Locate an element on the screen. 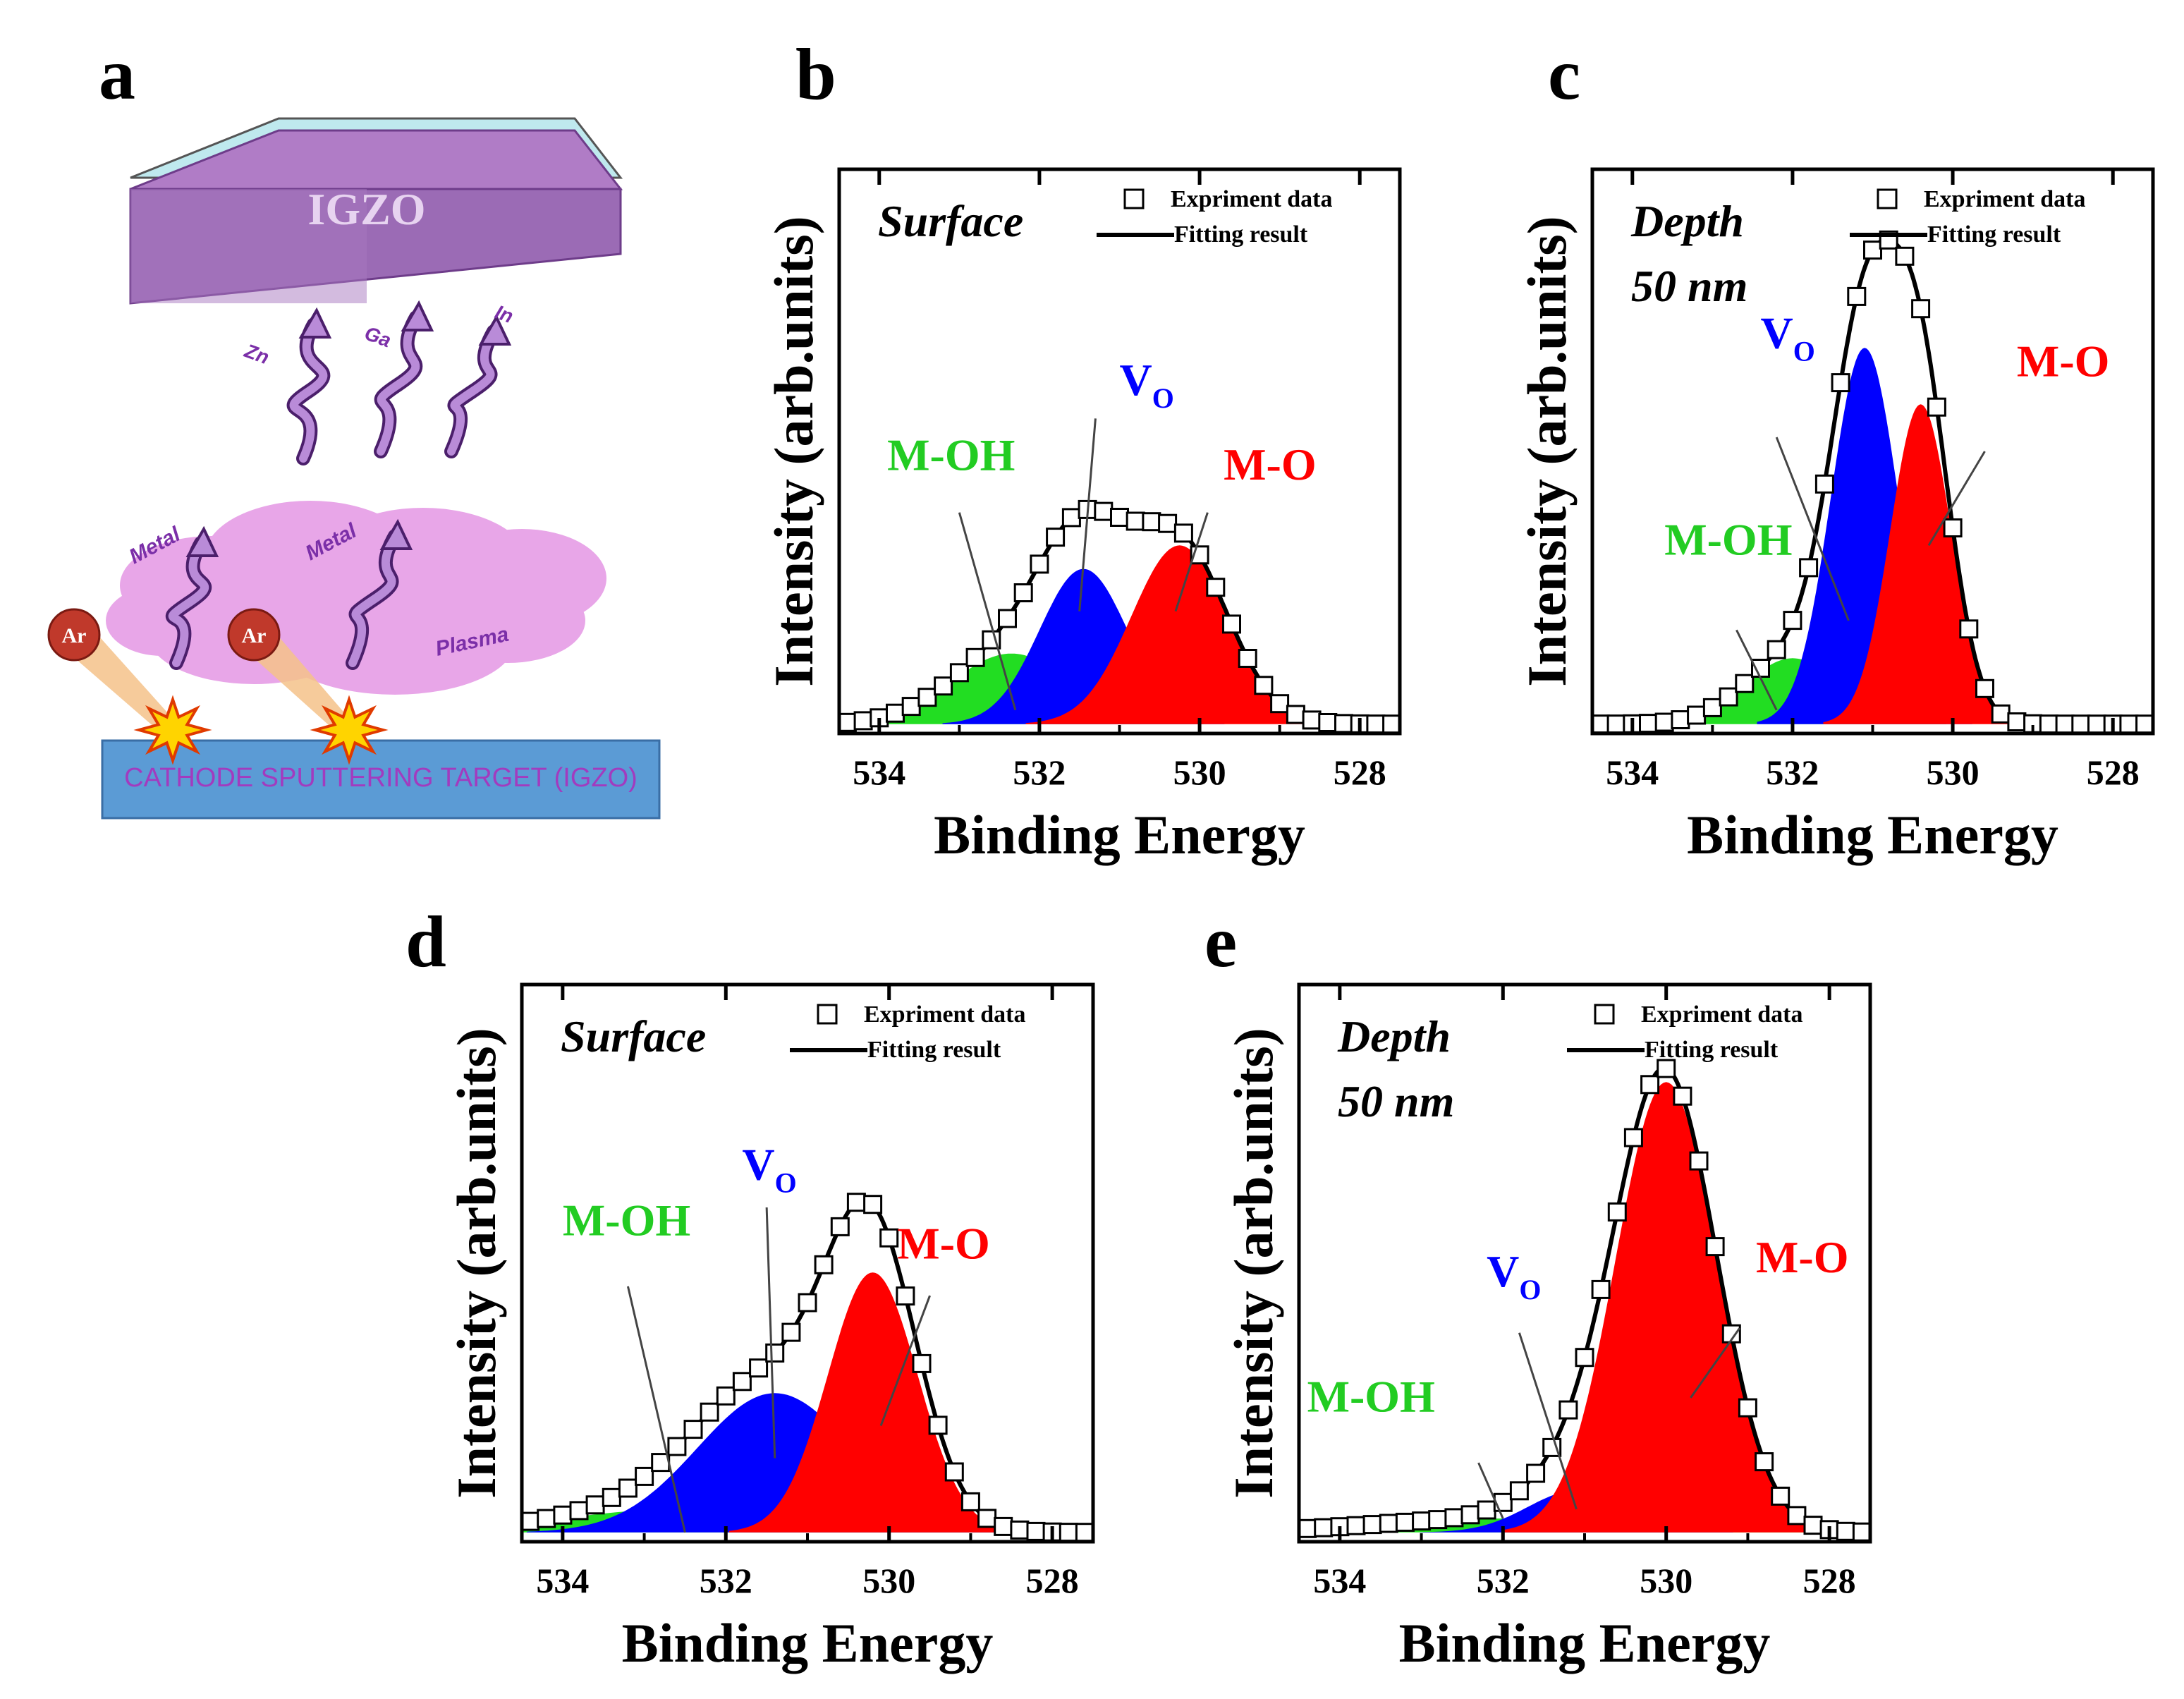 The height and width of the screenshot is (1699, 2184). x-tick-label-b: 530 is located at coordinates (1199, 772).